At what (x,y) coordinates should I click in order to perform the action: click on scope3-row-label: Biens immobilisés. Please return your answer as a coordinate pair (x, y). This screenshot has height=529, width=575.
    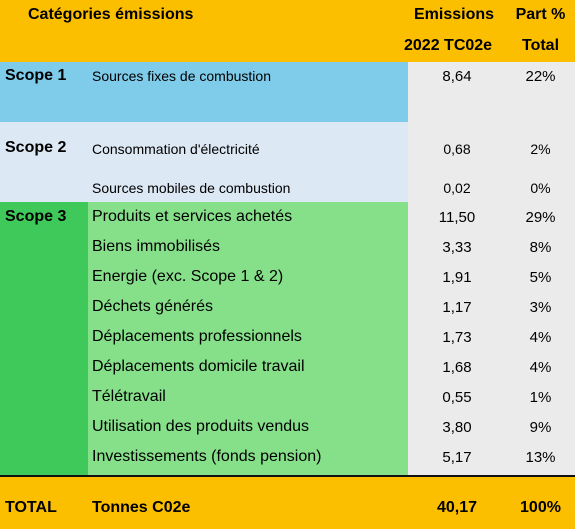
    Looking at the image, I should click on (156, 246).